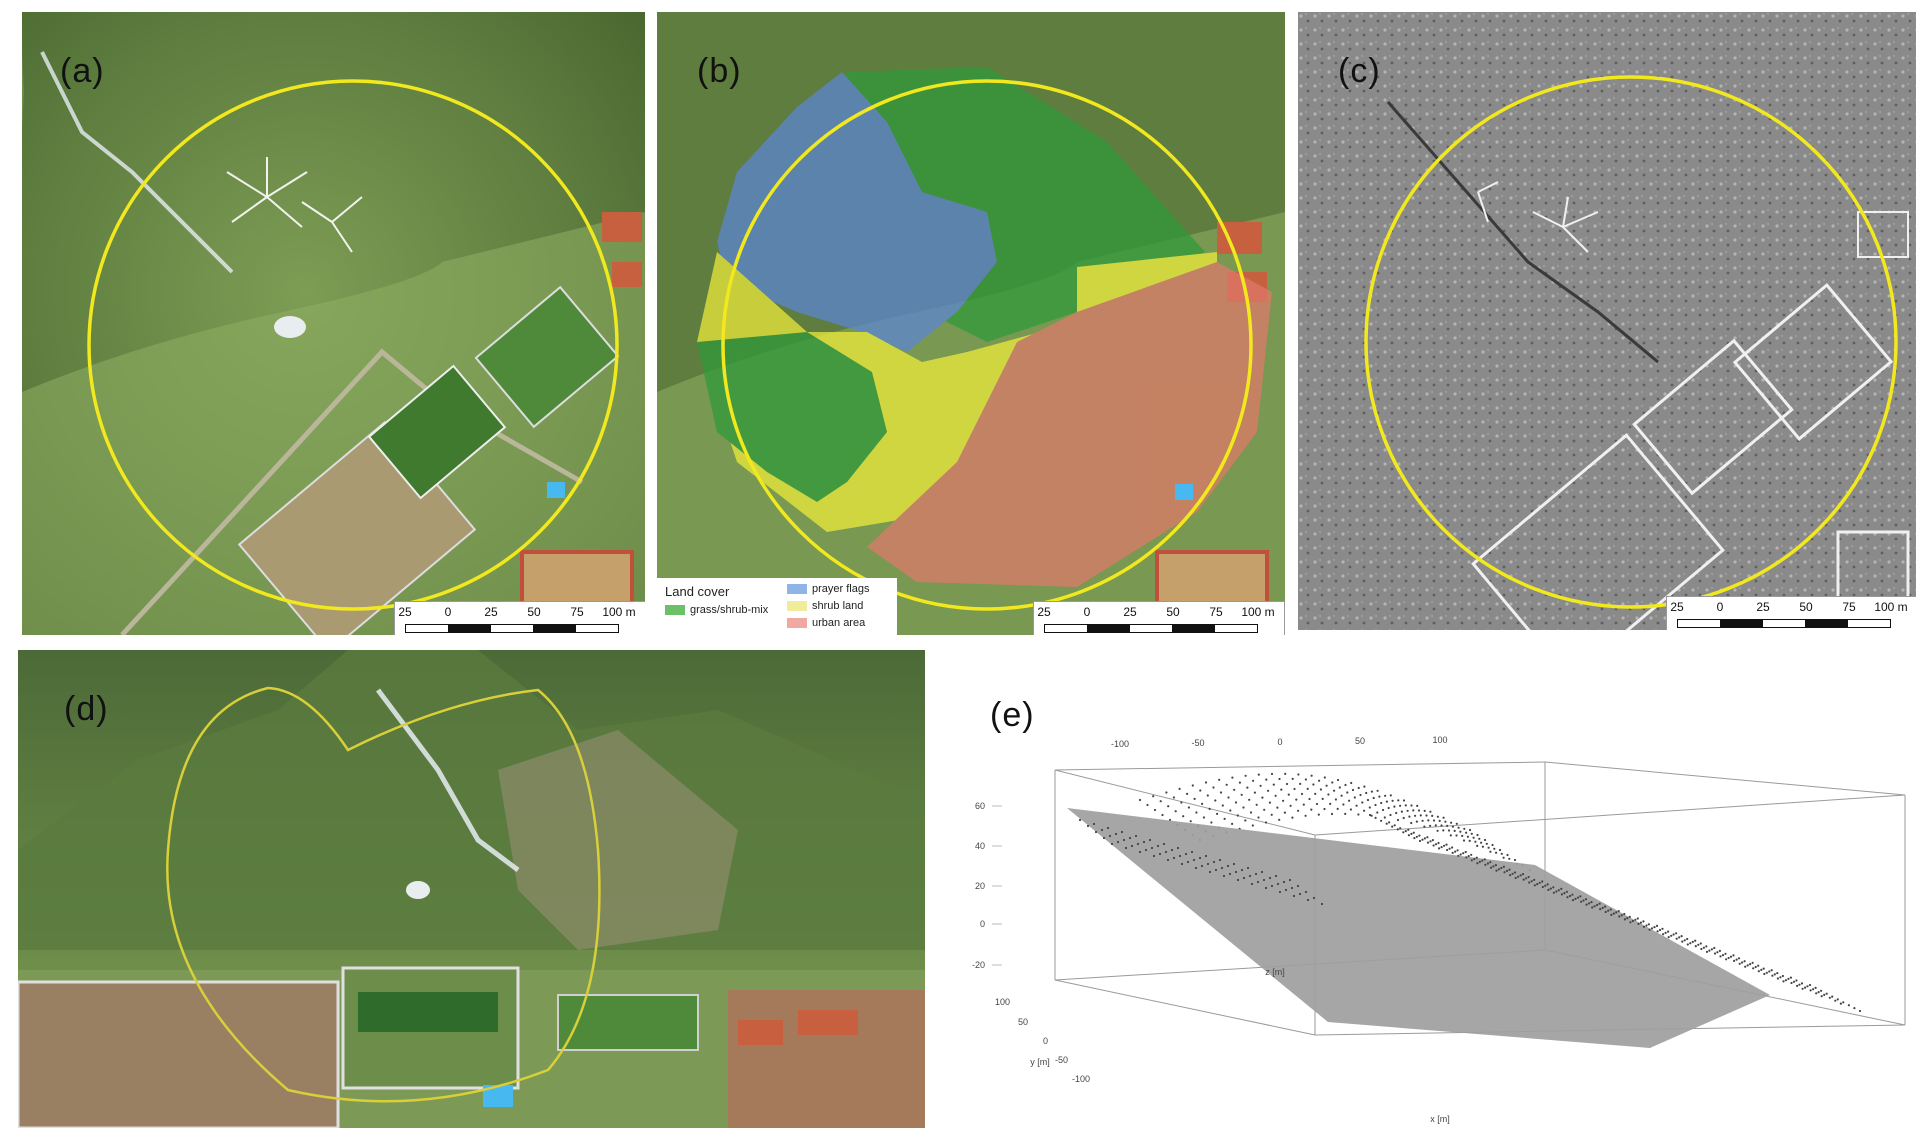 This screenshot has height=1131, width=1930. What do you see at coordinates (1275, 972) in the screenshot?
I see `inner-axis-label: z [m]` at bounding box center [1275, 972].